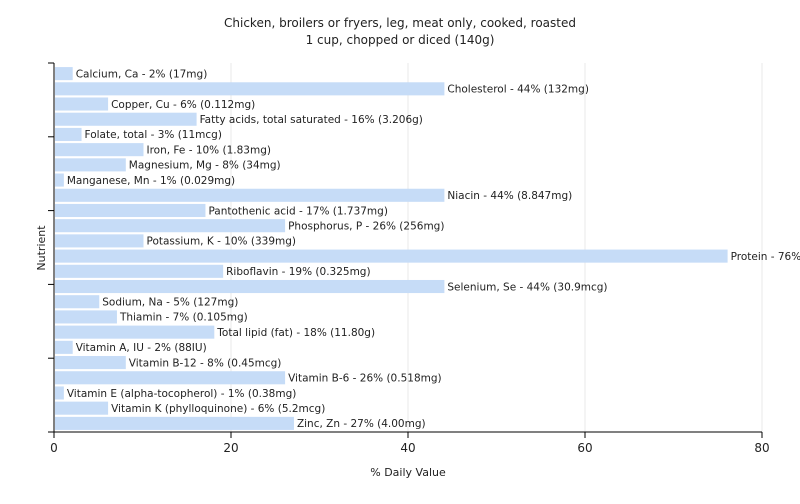  What do you see at coordinates (761, 448) in the screenshot?
I see `x-tick-label: 80` at bounding box center [761, 448].